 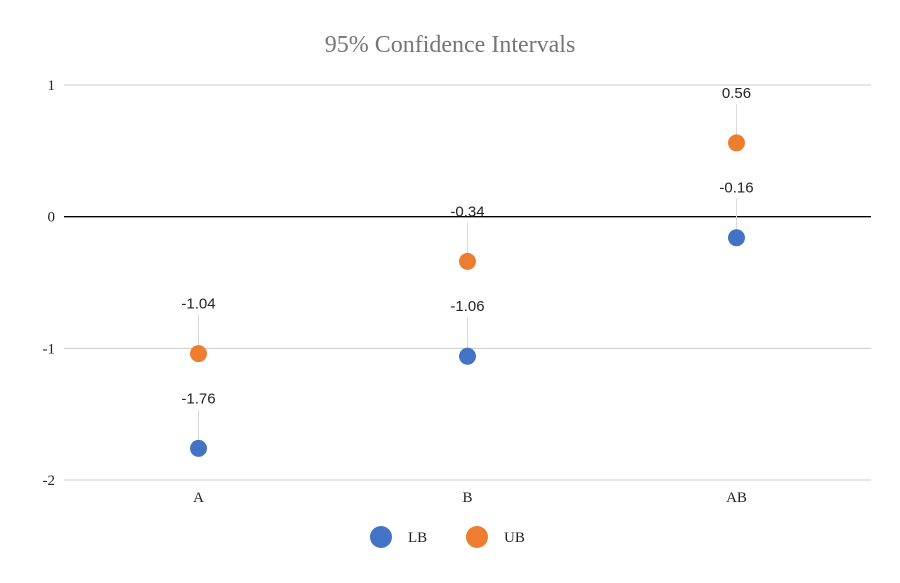 What do you see at coordinates (417, 538) in the screenshot?
I see `legend-label: LB` at bounding box center [417, 538].